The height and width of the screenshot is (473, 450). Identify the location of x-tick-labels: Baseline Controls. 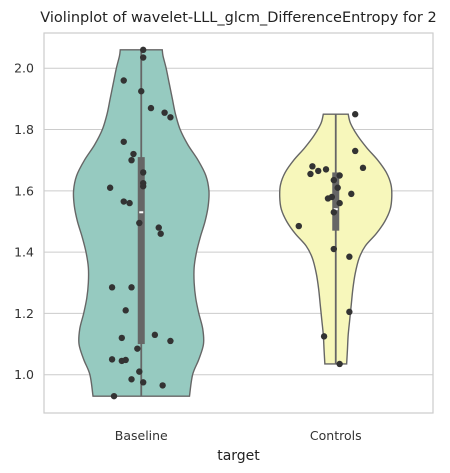
(238, 435).